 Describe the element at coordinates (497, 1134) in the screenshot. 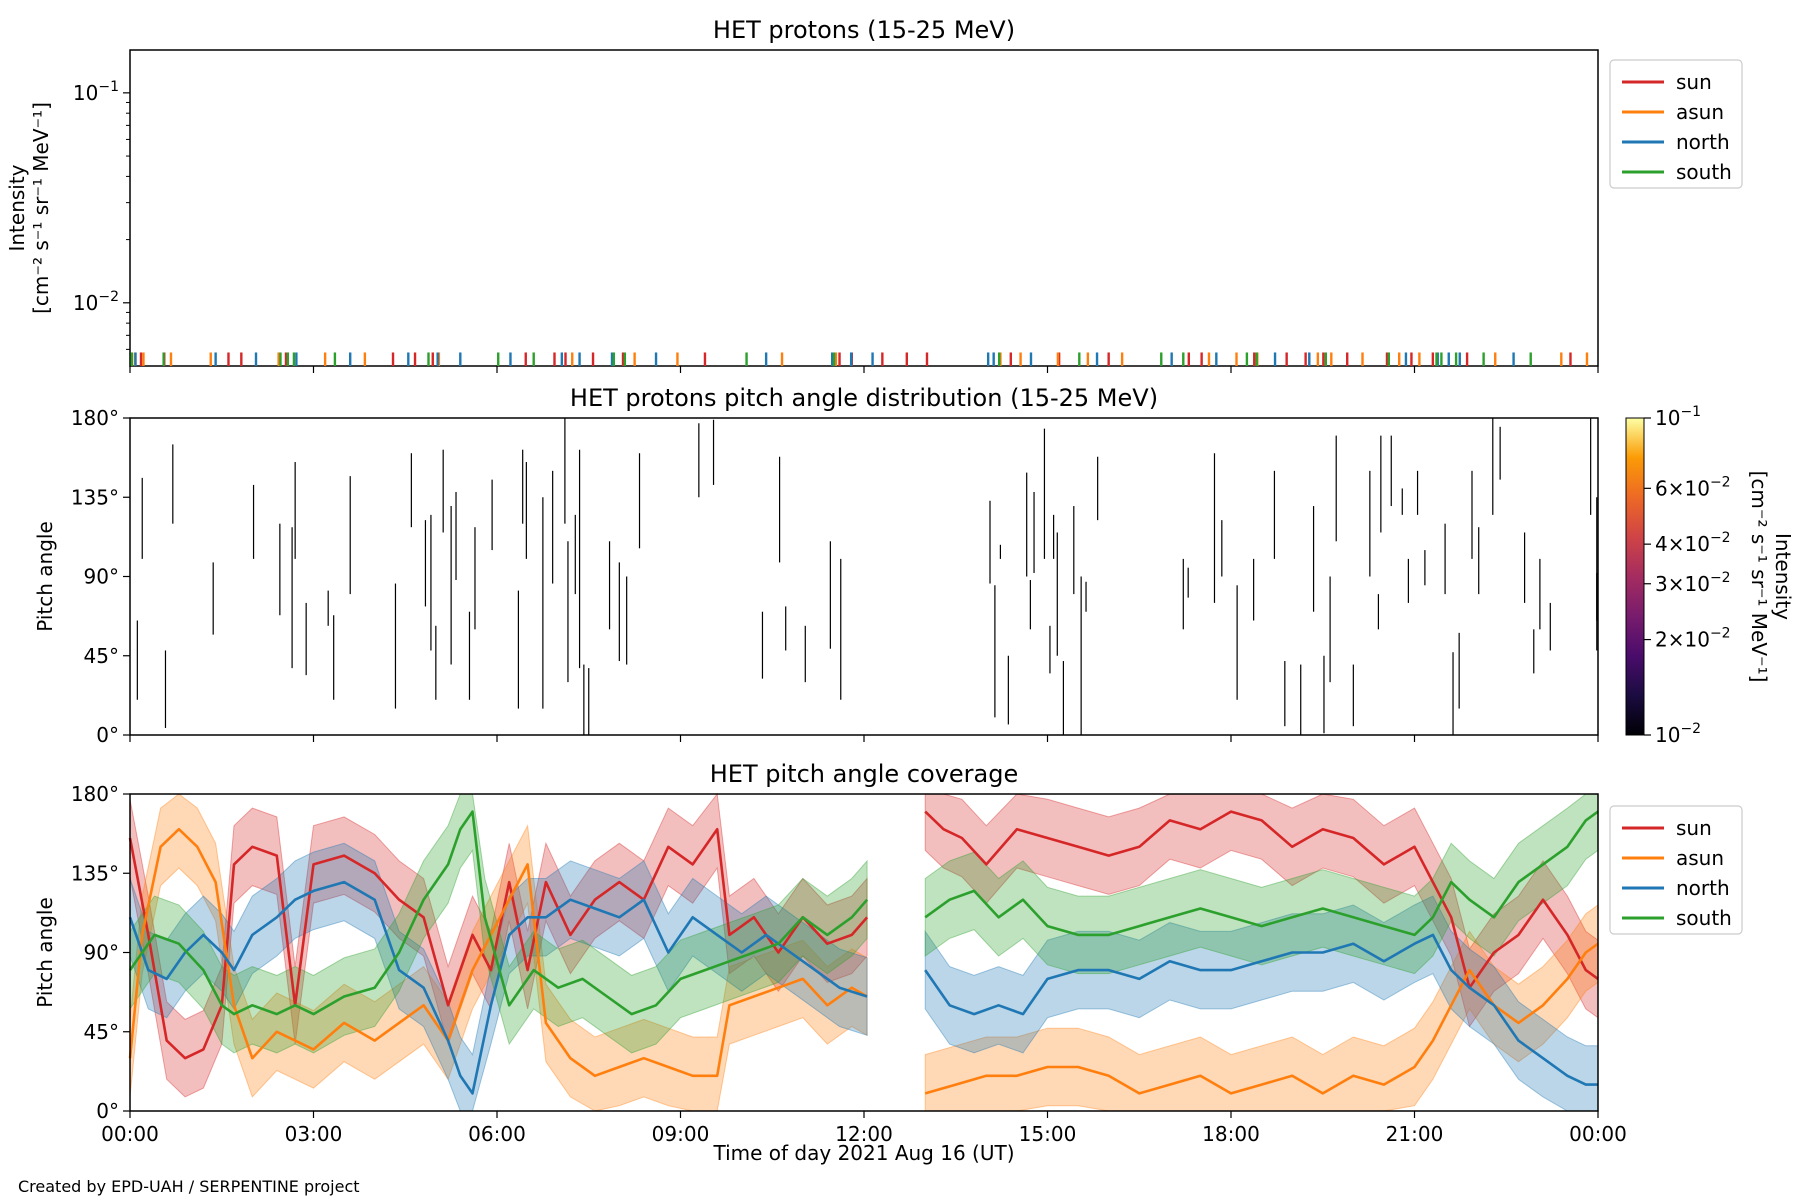

I see `x-tick-label: 06:00` at that location.